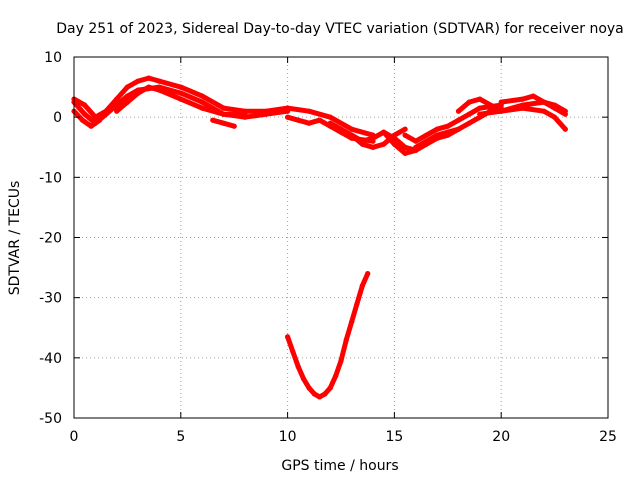  I want to click on series-track-m, so click(522, 118).